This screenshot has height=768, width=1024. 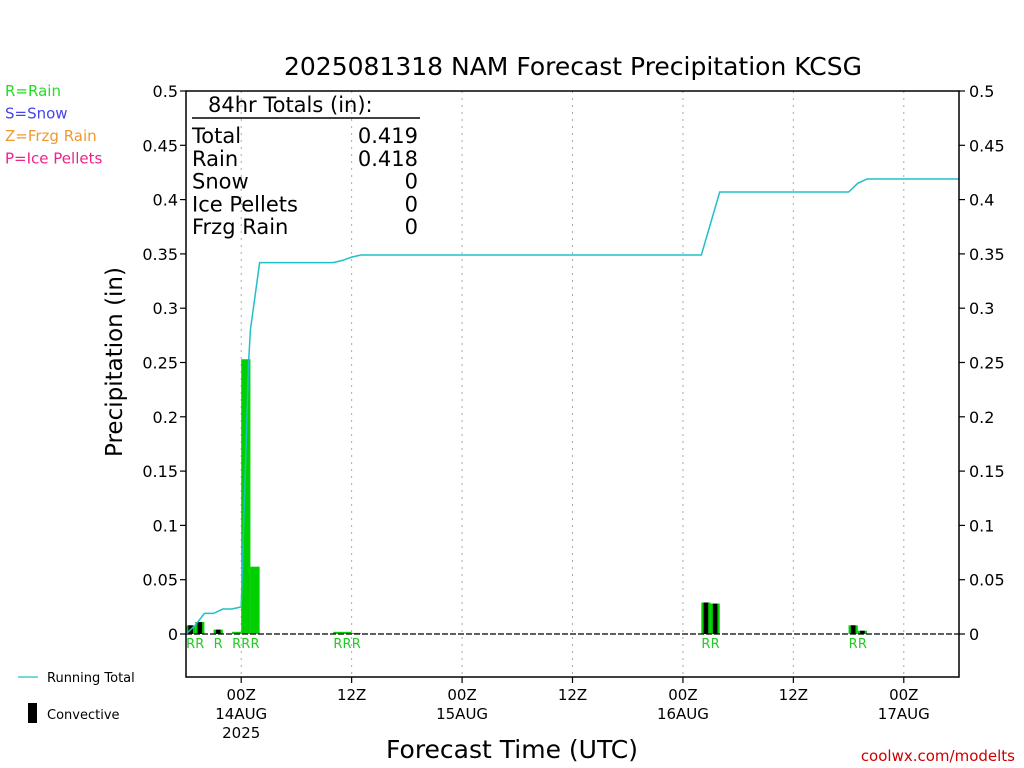 I want to click on x-tick-date: 15AUG, so click(x=462, y=714).